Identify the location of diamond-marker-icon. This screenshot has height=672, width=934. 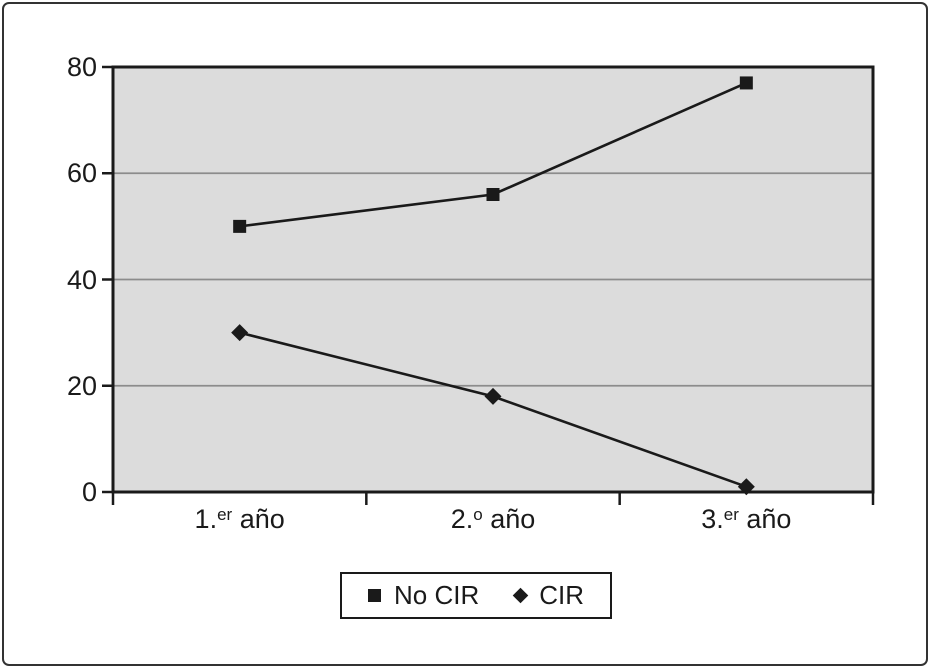
(520, 595).